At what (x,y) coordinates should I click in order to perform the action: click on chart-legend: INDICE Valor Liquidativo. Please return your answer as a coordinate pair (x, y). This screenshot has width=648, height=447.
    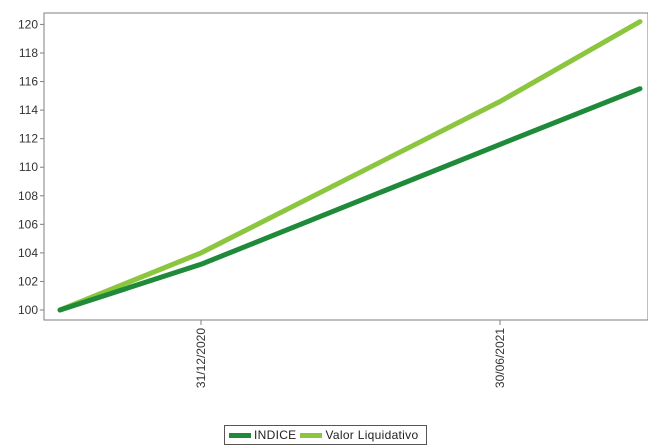
    Looking at the image, I should click on (326, 435).